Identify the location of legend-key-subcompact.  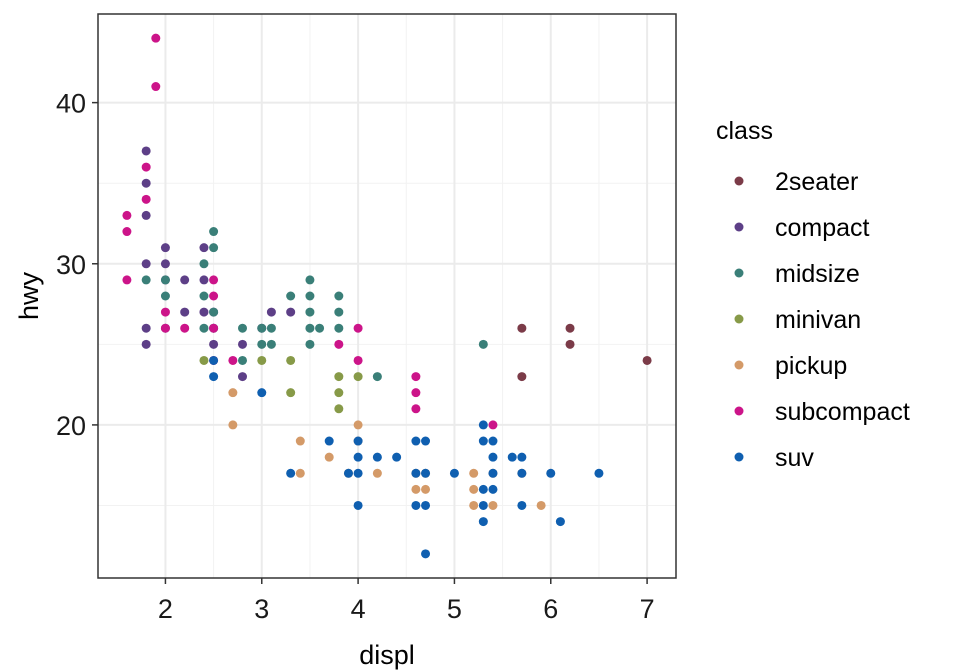
(739, 411).